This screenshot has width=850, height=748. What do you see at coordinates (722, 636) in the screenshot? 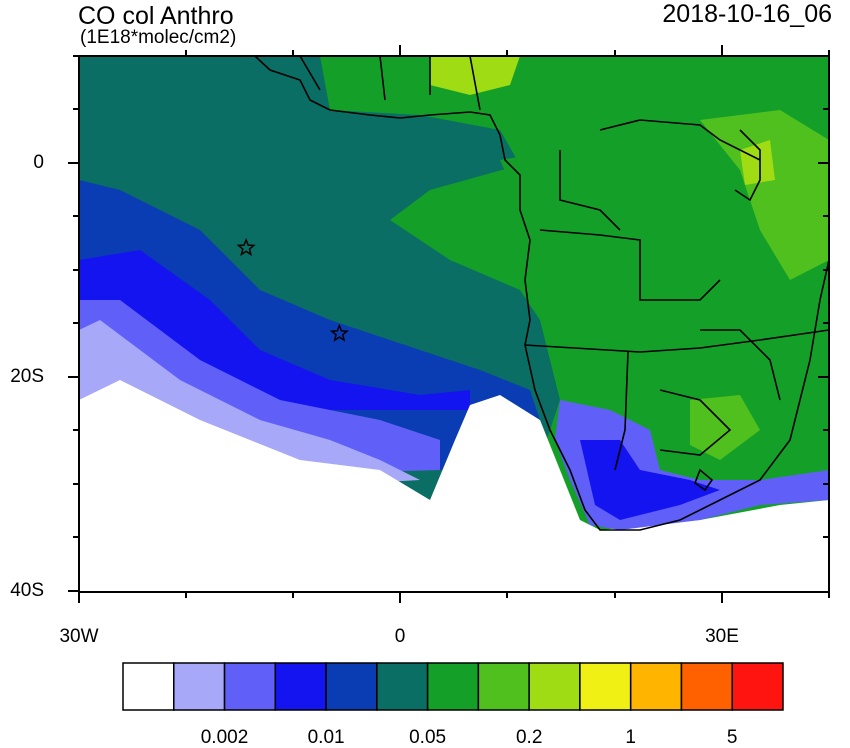
I see `x-label-30e: 30E` at bounding box center [722, 636].